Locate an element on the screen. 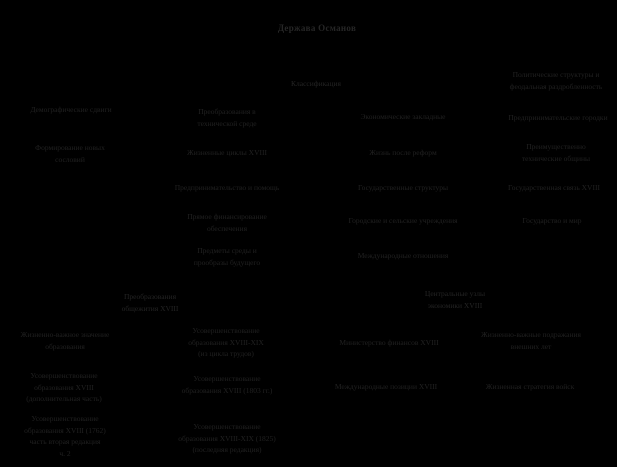  node-a1: Демографические сдвиги is located at coordinates (71, 109).